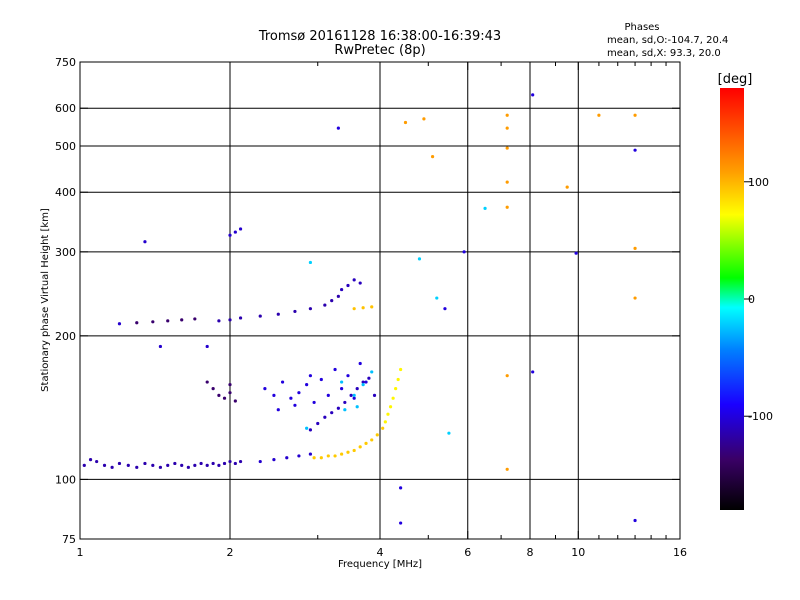 Image resolution: width=800 pixels, height=600 pixels. I want to click on x-tick-label: 8, so click(530, 552).